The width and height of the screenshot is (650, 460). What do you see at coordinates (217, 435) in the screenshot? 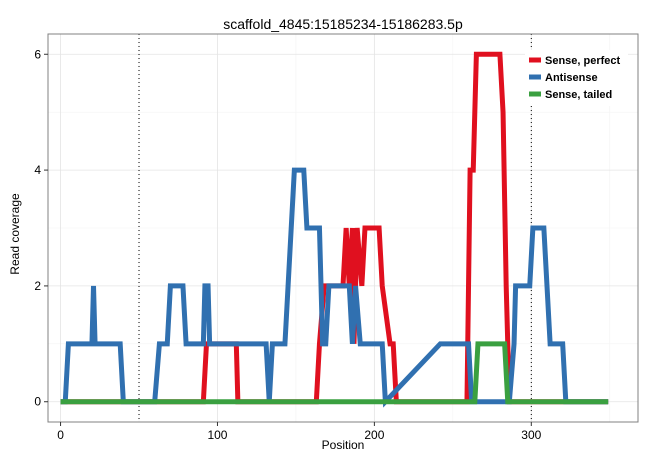
I see `x-tick-label: 100` at bounding box center [217, 435].